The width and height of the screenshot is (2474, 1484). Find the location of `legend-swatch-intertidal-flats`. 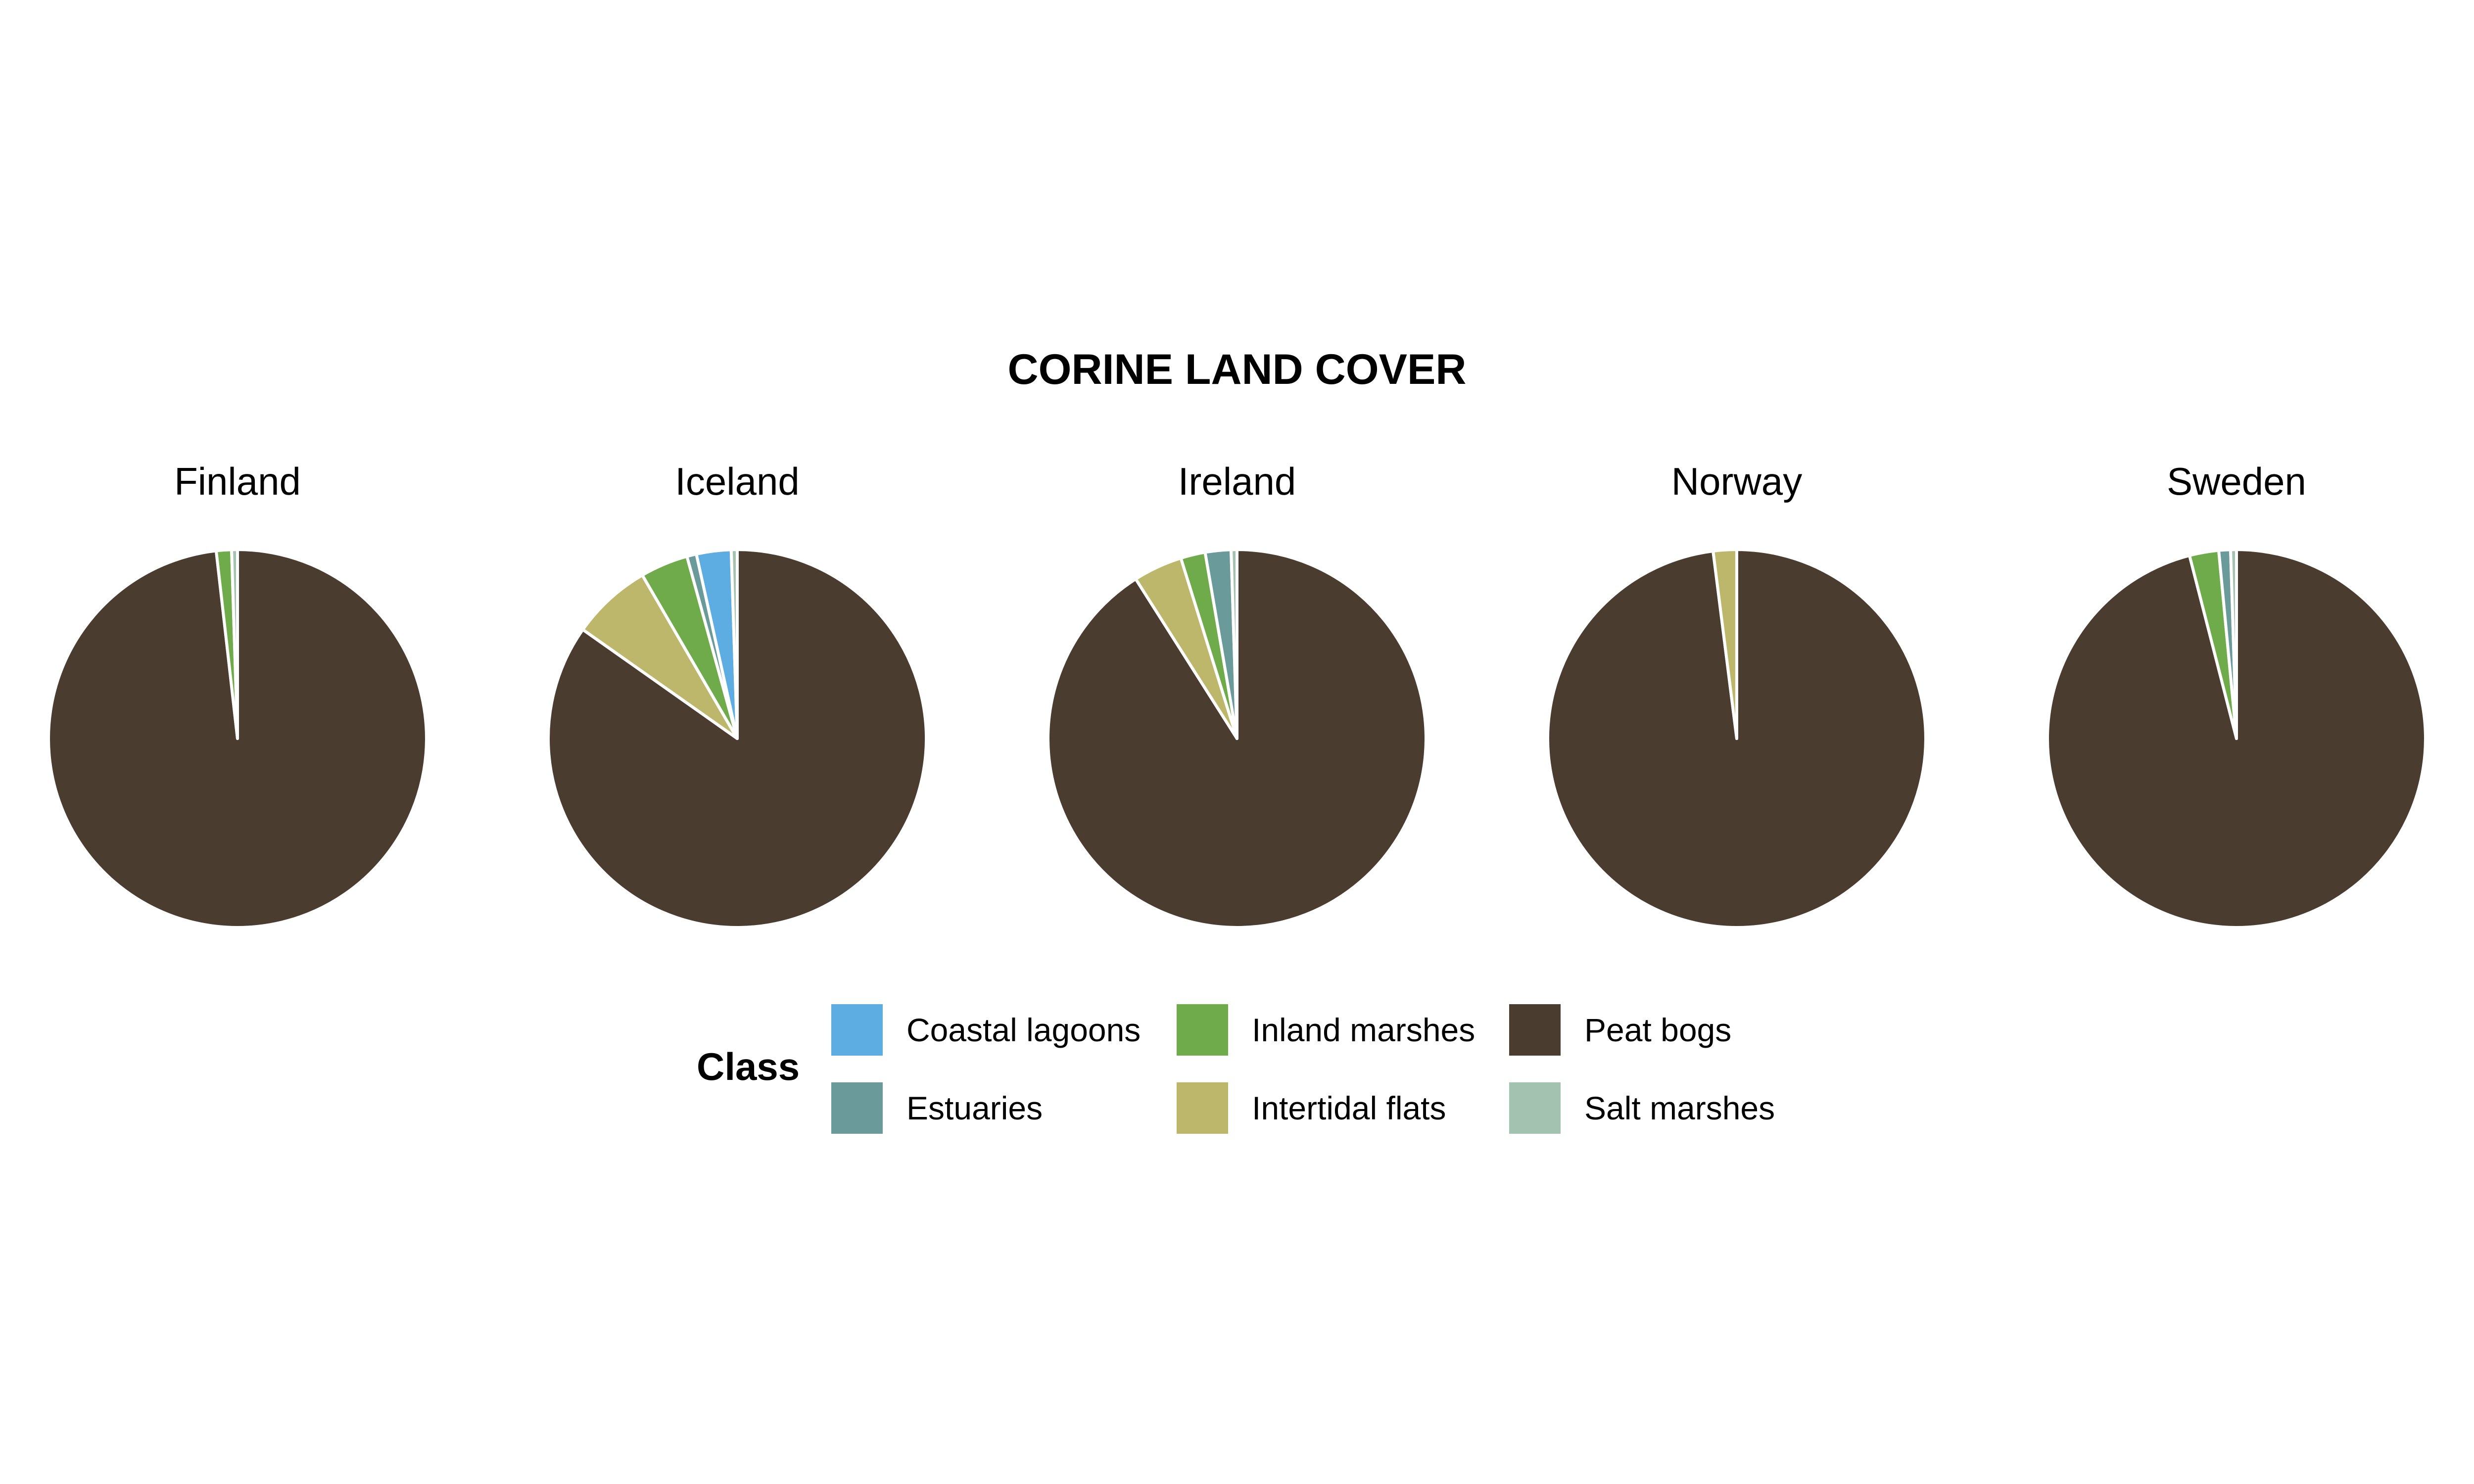

legend-swatch-intertidal-flats is located at coordinates (1202, 1108).